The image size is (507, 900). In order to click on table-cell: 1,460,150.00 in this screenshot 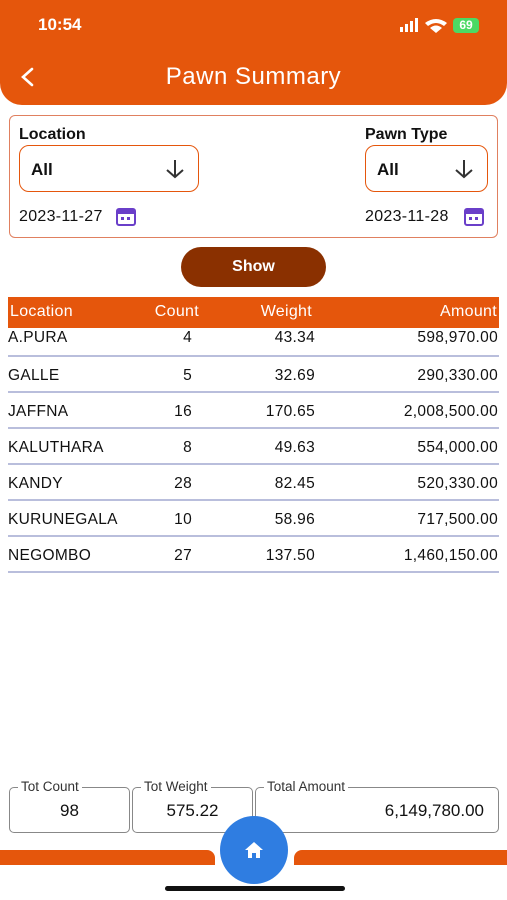, I will do `click(450, 555)`.